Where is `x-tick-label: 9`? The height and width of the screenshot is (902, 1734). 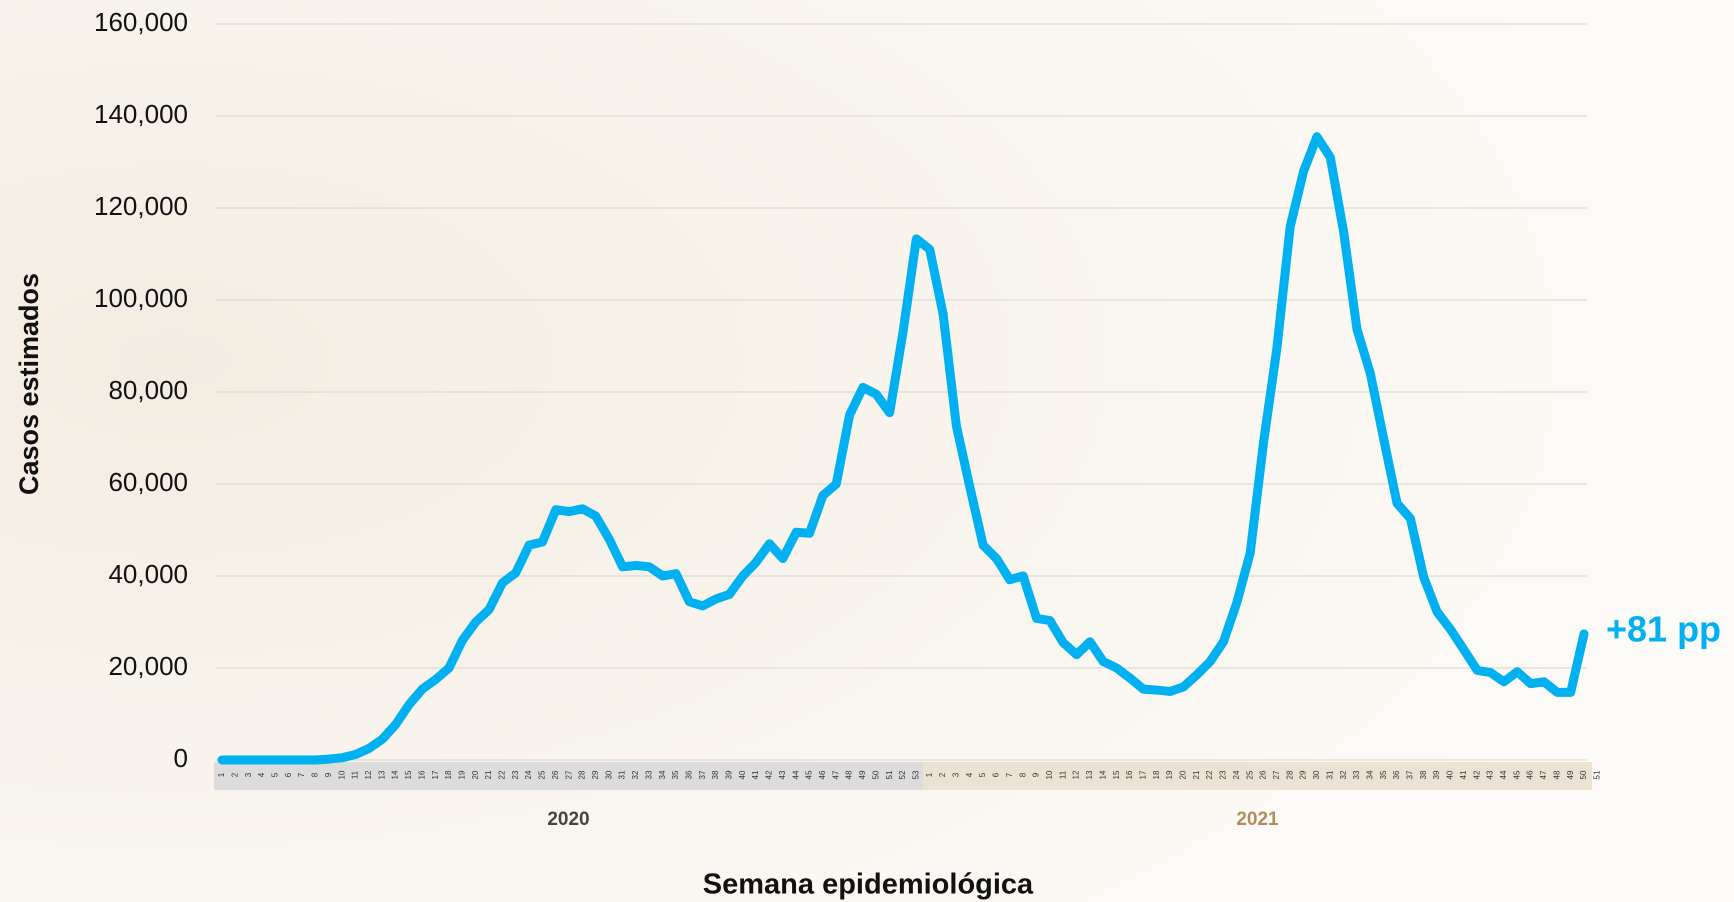 x-tick-label: 9 is located at coordinates (328, 774).